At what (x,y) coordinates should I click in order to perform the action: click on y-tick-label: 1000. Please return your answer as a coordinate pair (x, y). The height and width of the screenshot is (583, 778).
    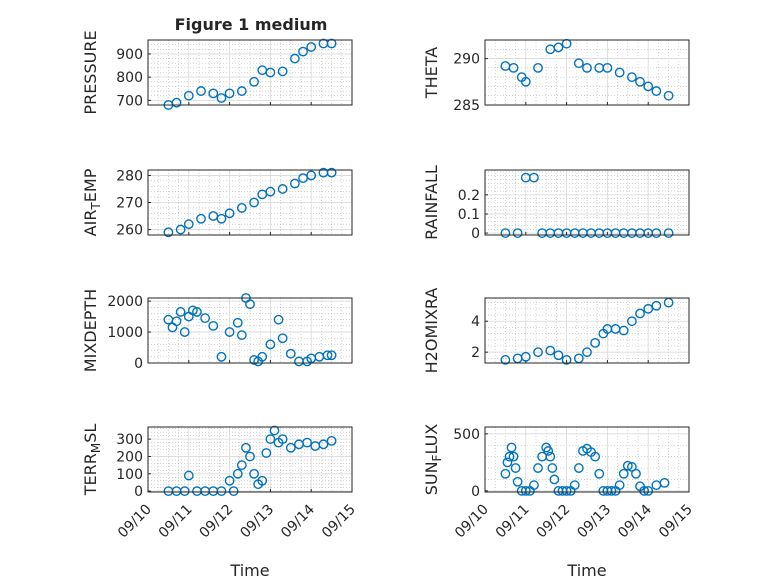
    Looking at the image, I should click on (125, 333).